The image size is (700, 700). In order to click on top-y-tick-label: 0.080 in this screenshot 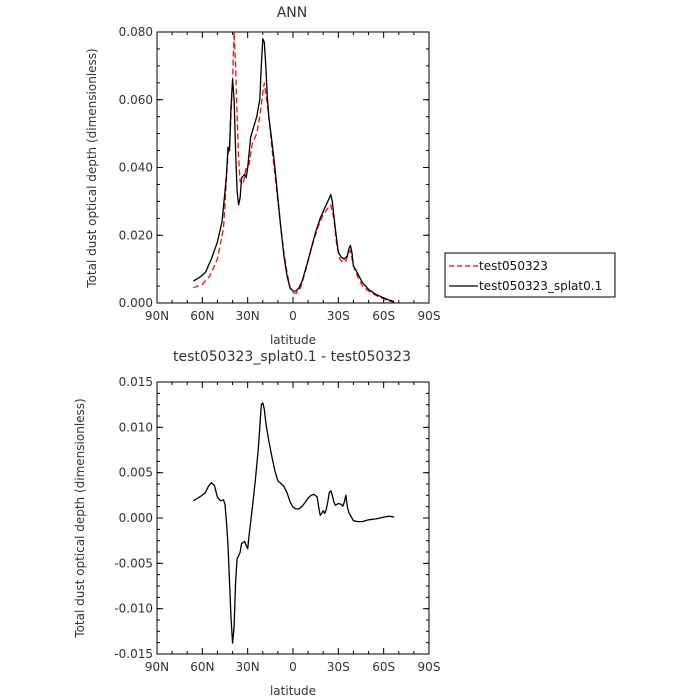, I will do `click(136, 32)`.